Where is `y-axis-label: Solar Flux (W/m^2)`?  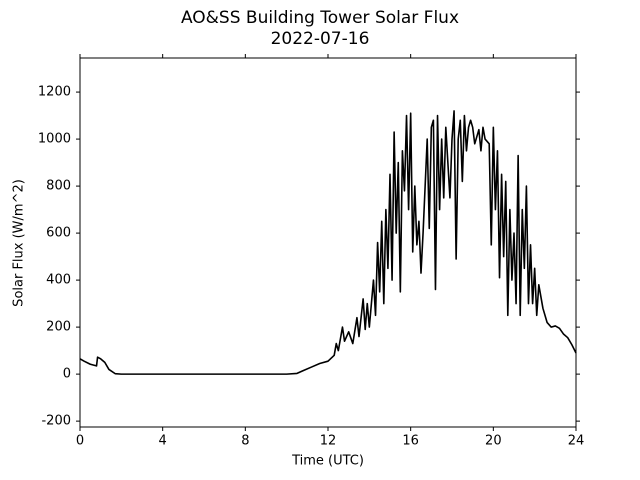
y-axis-label: Solar Flux (W/m^2) is located at coordinates (19, 243).